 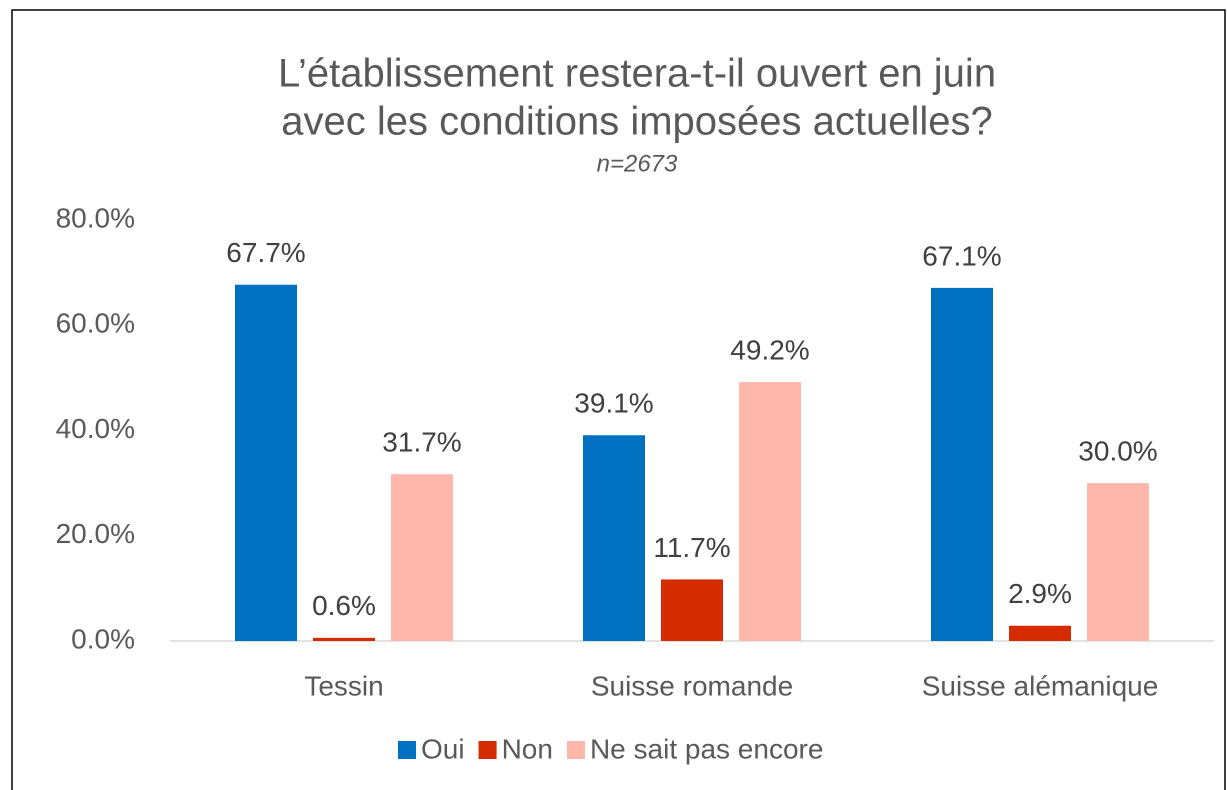 I want to click on y-tick-label: 40.0%, so click(x=95, y=428).